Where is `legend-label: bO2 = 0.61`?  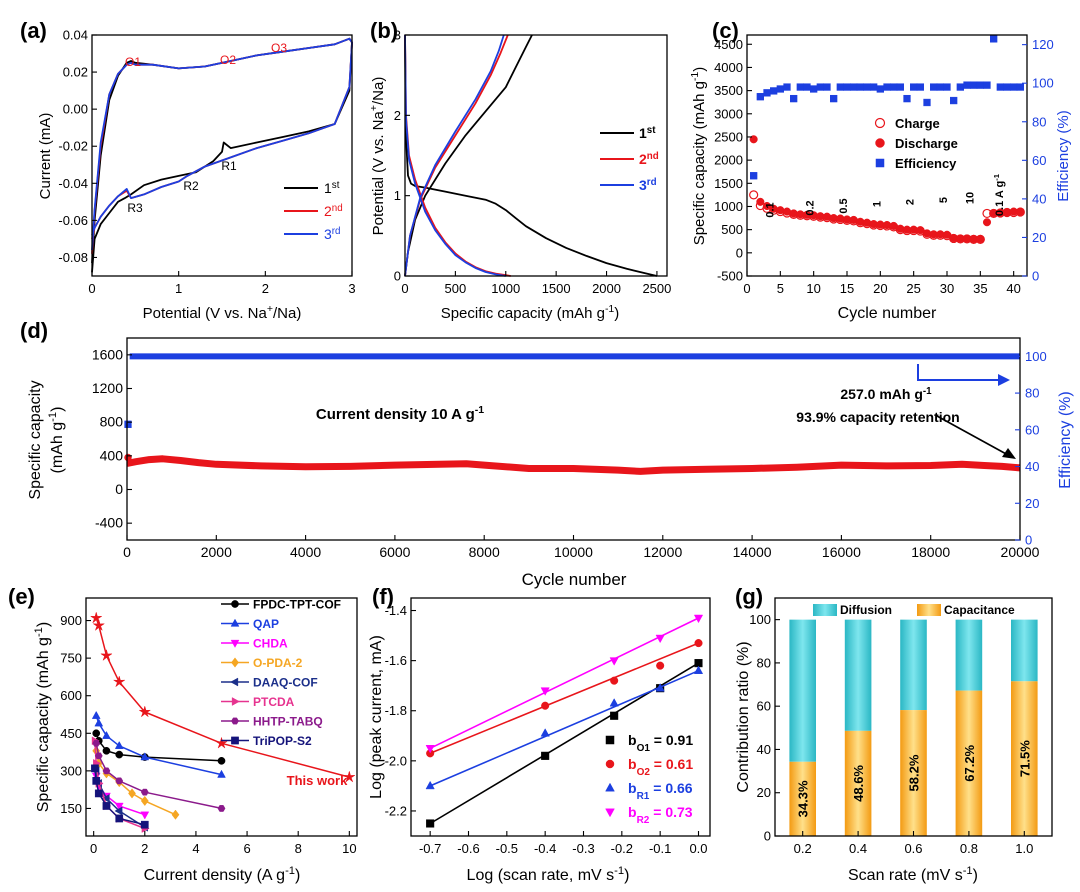
legend-label: bO2 = 0.61 is located at coordinates (660, 767).